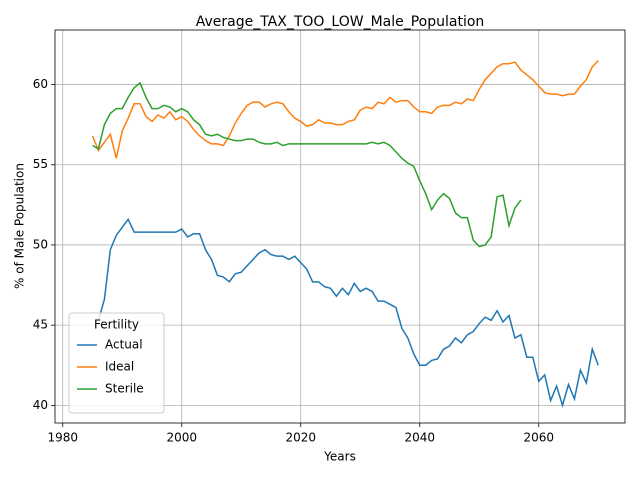 Image resolution: width=640 pixels, height=484 pixels. I want to click on x-tick-label: 2020, so click(300, 438).